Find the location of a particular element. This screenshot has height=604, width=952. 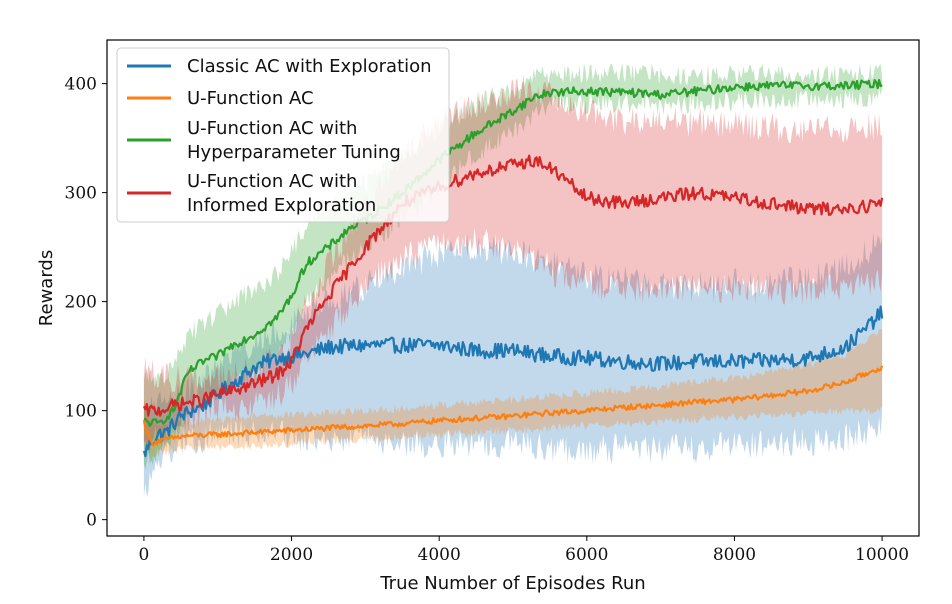

y-axis-ticks: 0 100 200 300 400 is located at coordinates (86, 303).